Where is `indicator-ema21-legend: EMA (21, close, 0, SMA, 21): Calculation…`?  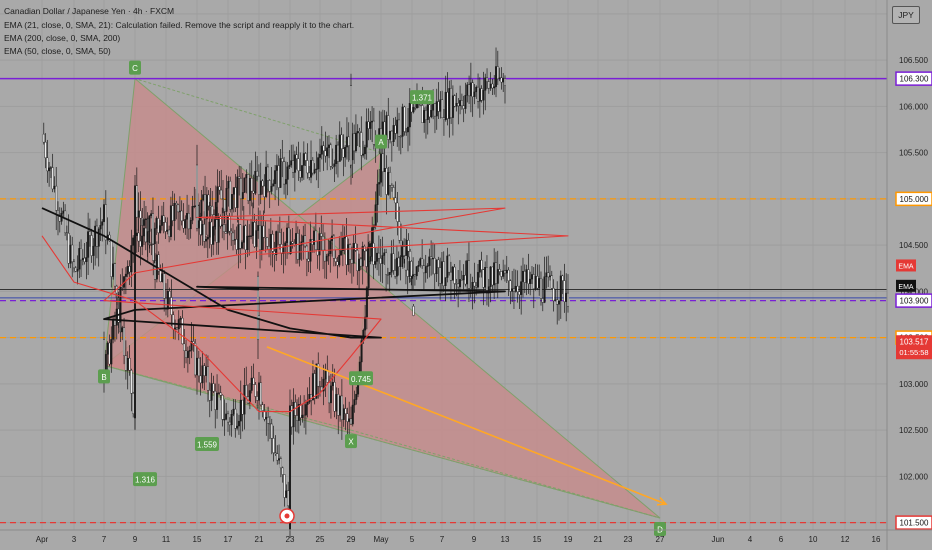 indicator-ema21-legend: EMA (21, close, 0, SMA, 21): Calculation… is located at coordinates (179, 25).